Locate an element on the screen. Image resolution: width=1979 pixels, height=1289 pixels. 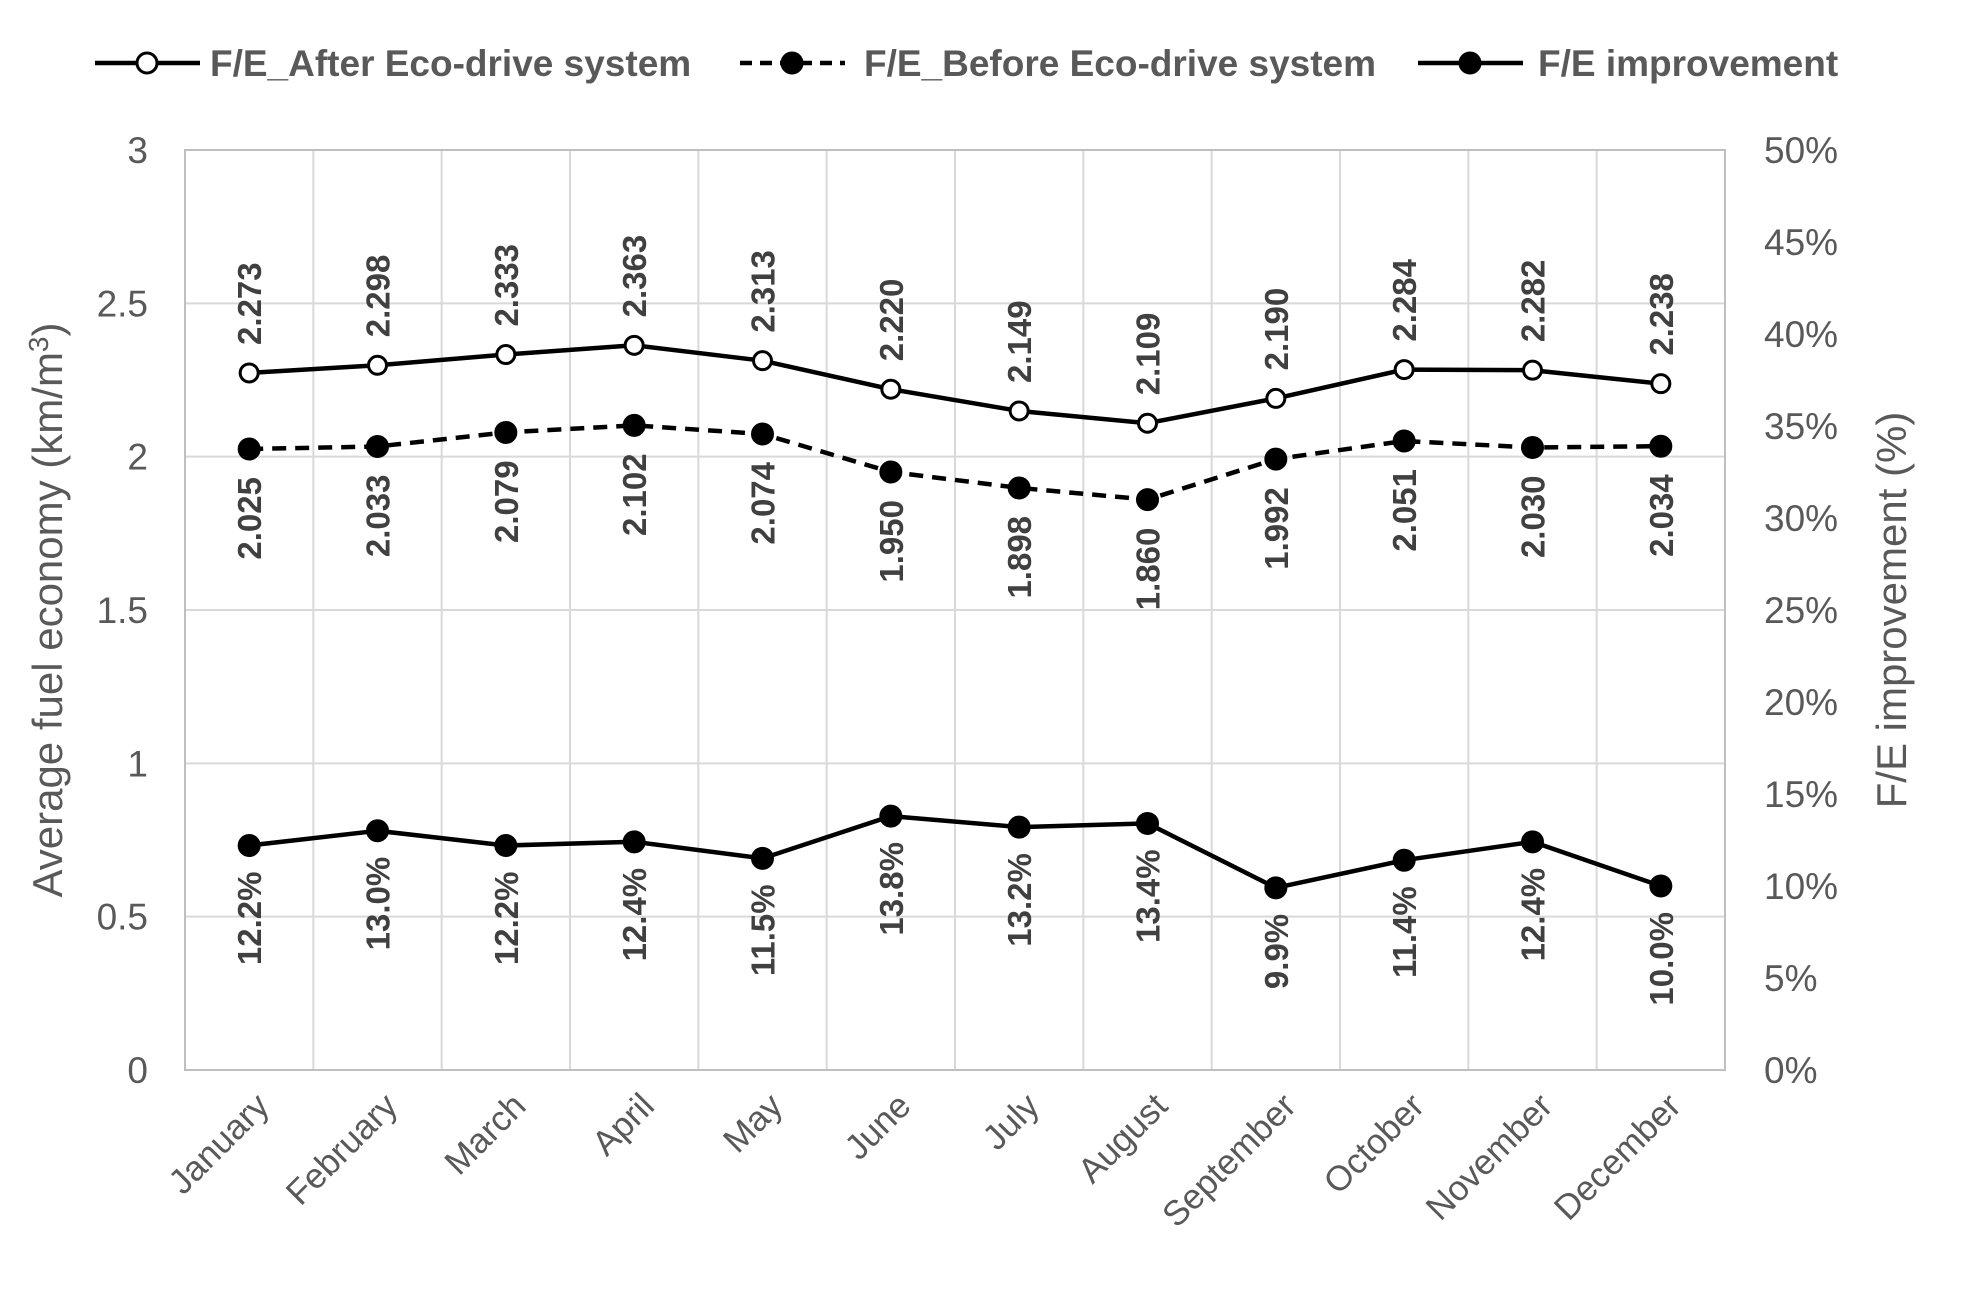
data-point-after-april is located at coordinates (634, 345).